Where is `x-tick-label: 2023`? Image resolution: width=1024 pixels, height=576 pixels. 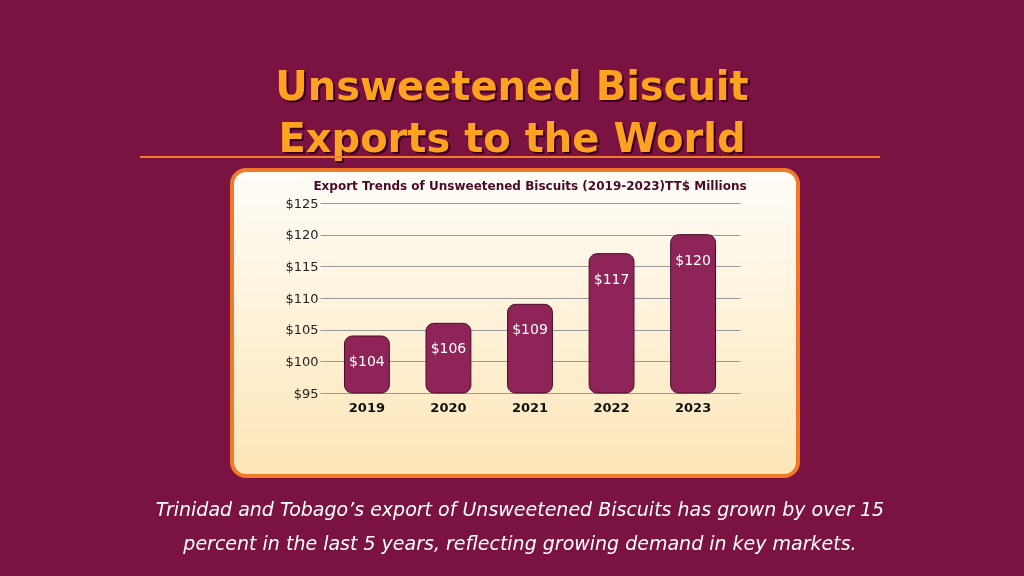
x-tick-label: 2023 is located at coordinates (692, 407).